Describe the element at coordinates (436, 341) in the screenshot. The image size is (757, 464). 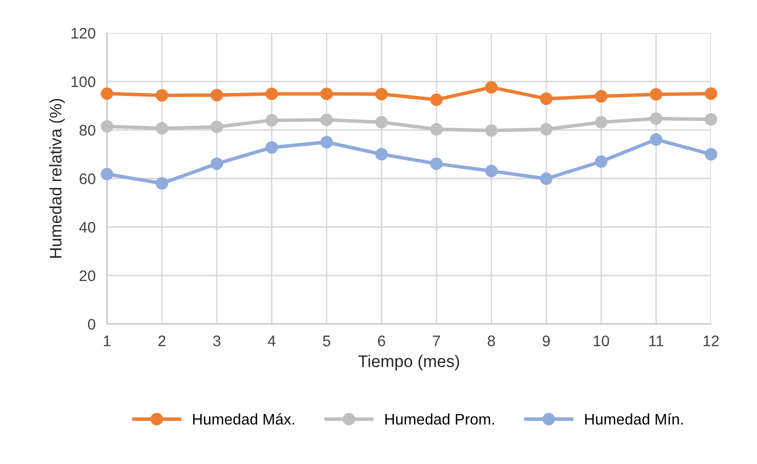
I see `x-tick-label: 7` at that location.